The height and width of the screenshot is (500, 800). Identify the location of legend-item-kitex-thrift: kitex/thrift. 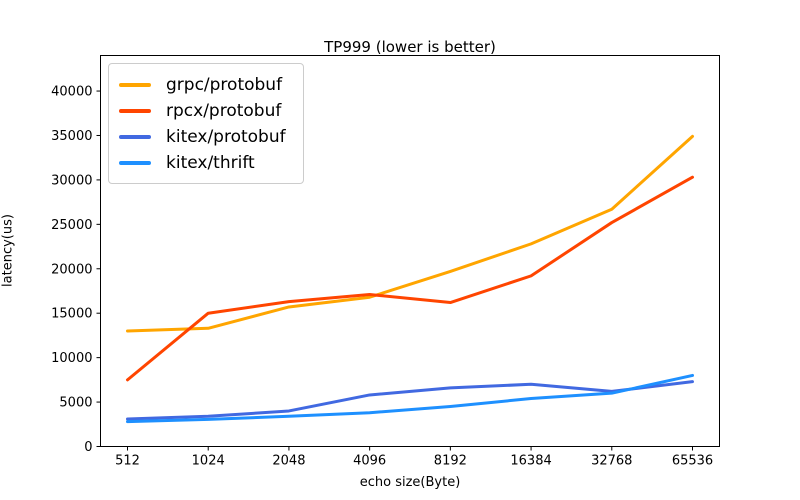
(206, 163).